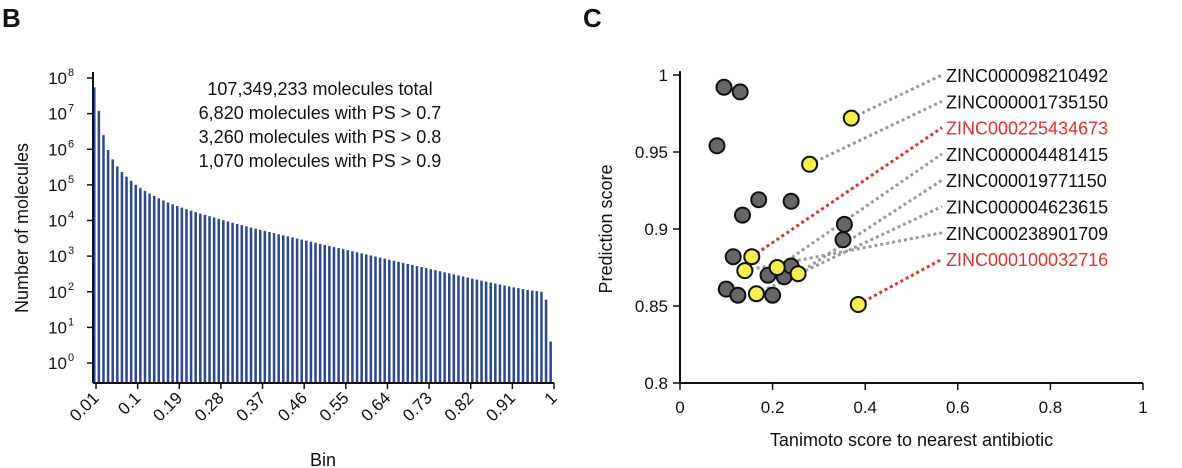  Describe the element at coordinates (319, 89) in the screenshot. I see `histogram-annotation-line: 107,349,233 molecules total` at that location.